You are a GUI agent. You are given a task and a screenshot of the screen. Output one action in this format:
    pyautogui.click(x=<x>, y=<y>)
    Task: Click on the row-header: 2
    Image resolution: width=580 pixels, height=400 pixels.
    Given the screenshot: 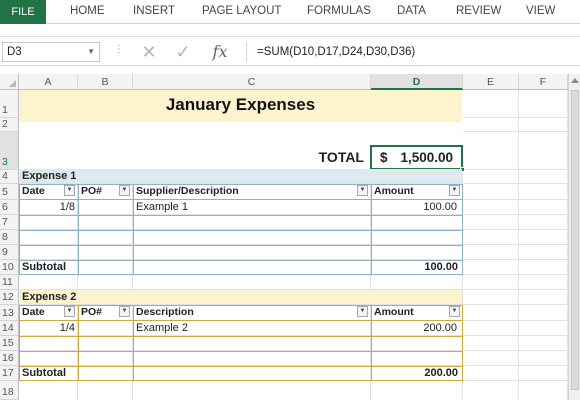 What is the action you would take?
    pyautogui.click(x=9, y=125)
    